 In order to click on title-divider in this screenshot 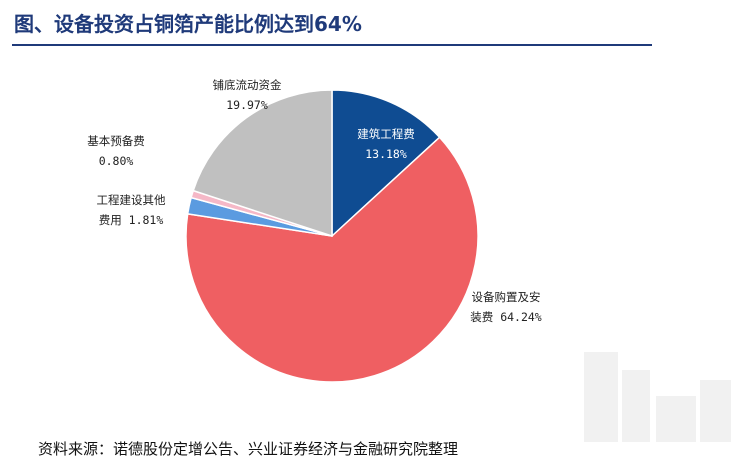, I will do `click(332, 45)`.